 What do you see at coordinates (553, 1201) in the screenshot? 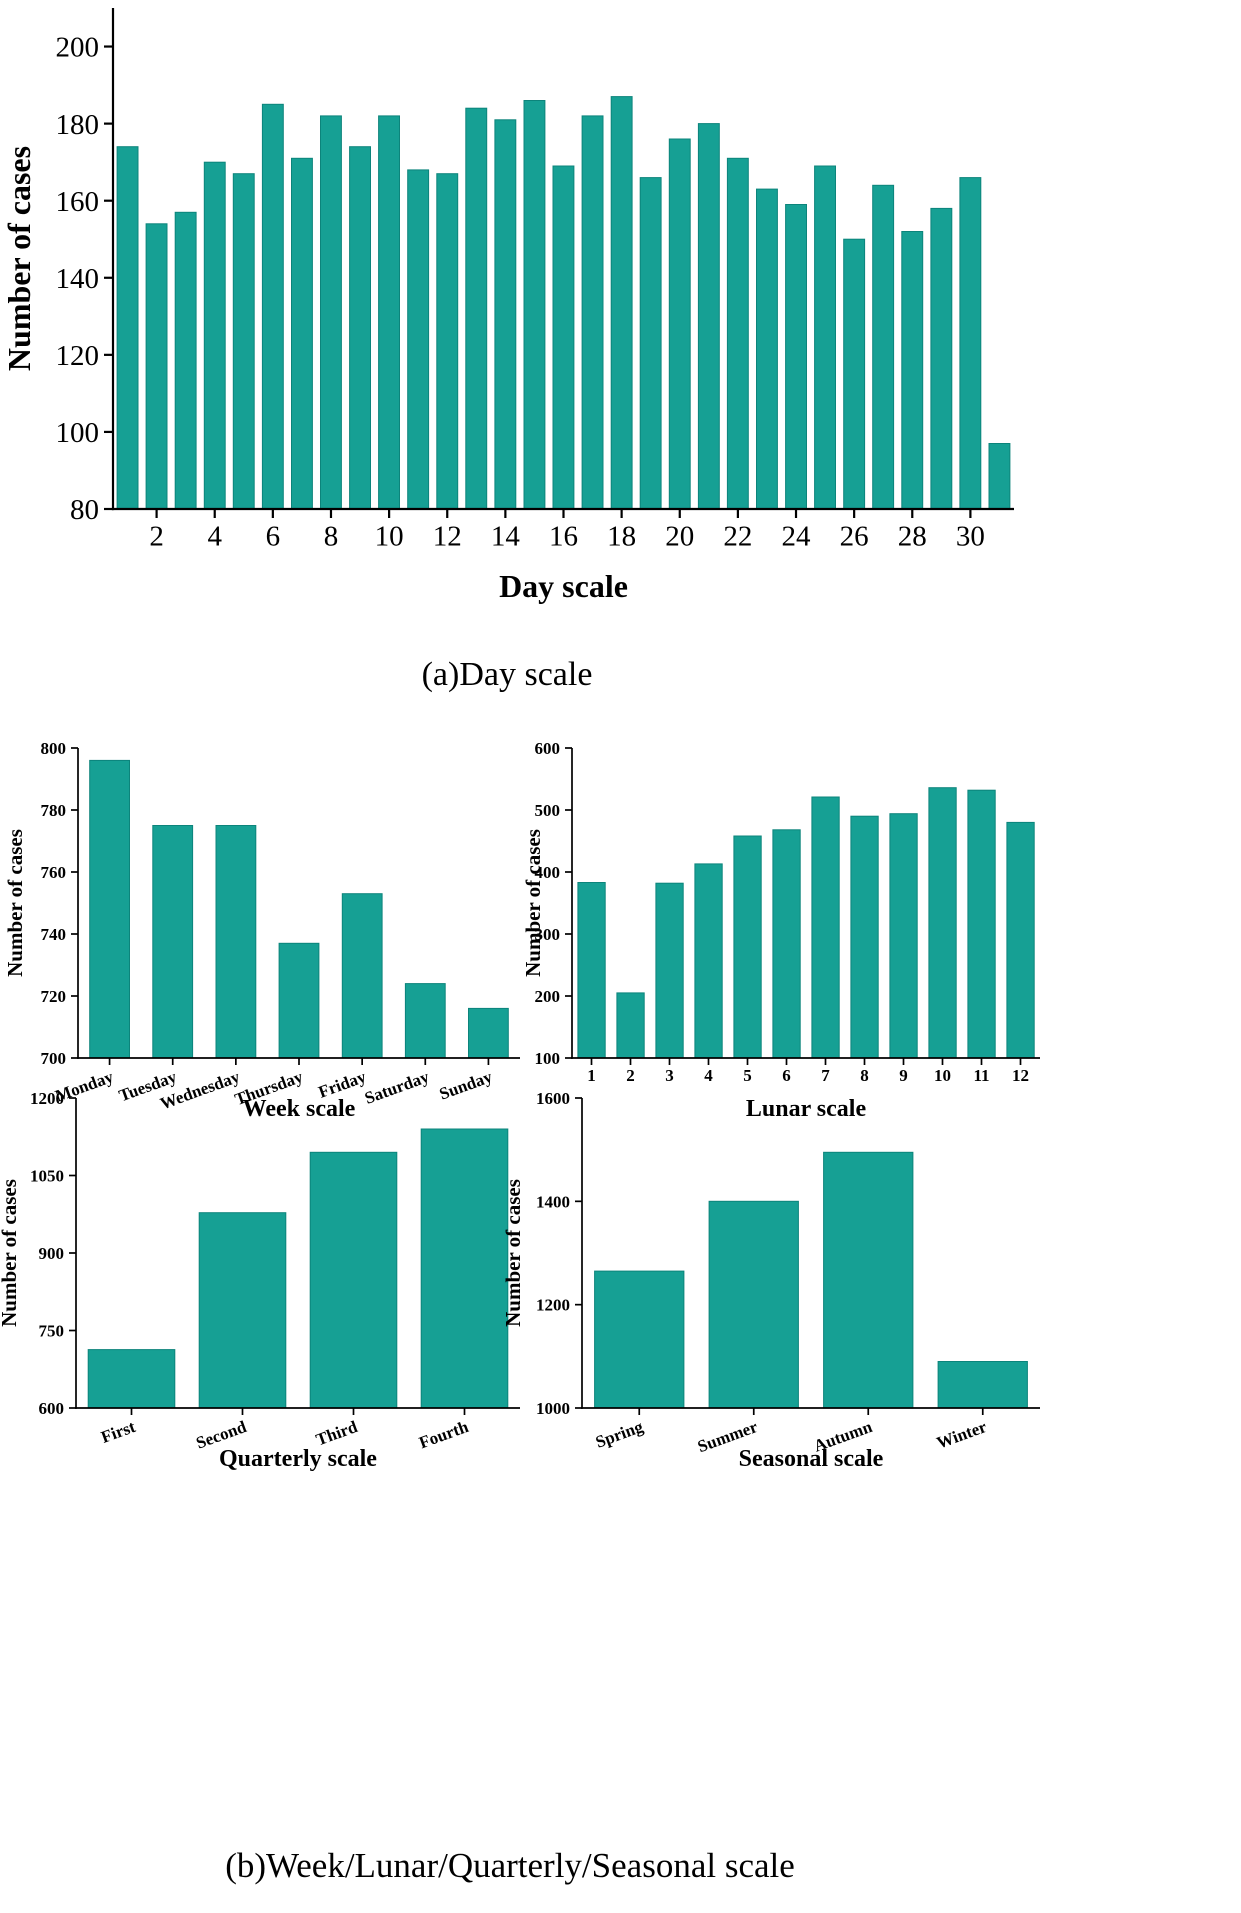
I see `y-tick-label: 1400` at bounding box center [553, 1201].